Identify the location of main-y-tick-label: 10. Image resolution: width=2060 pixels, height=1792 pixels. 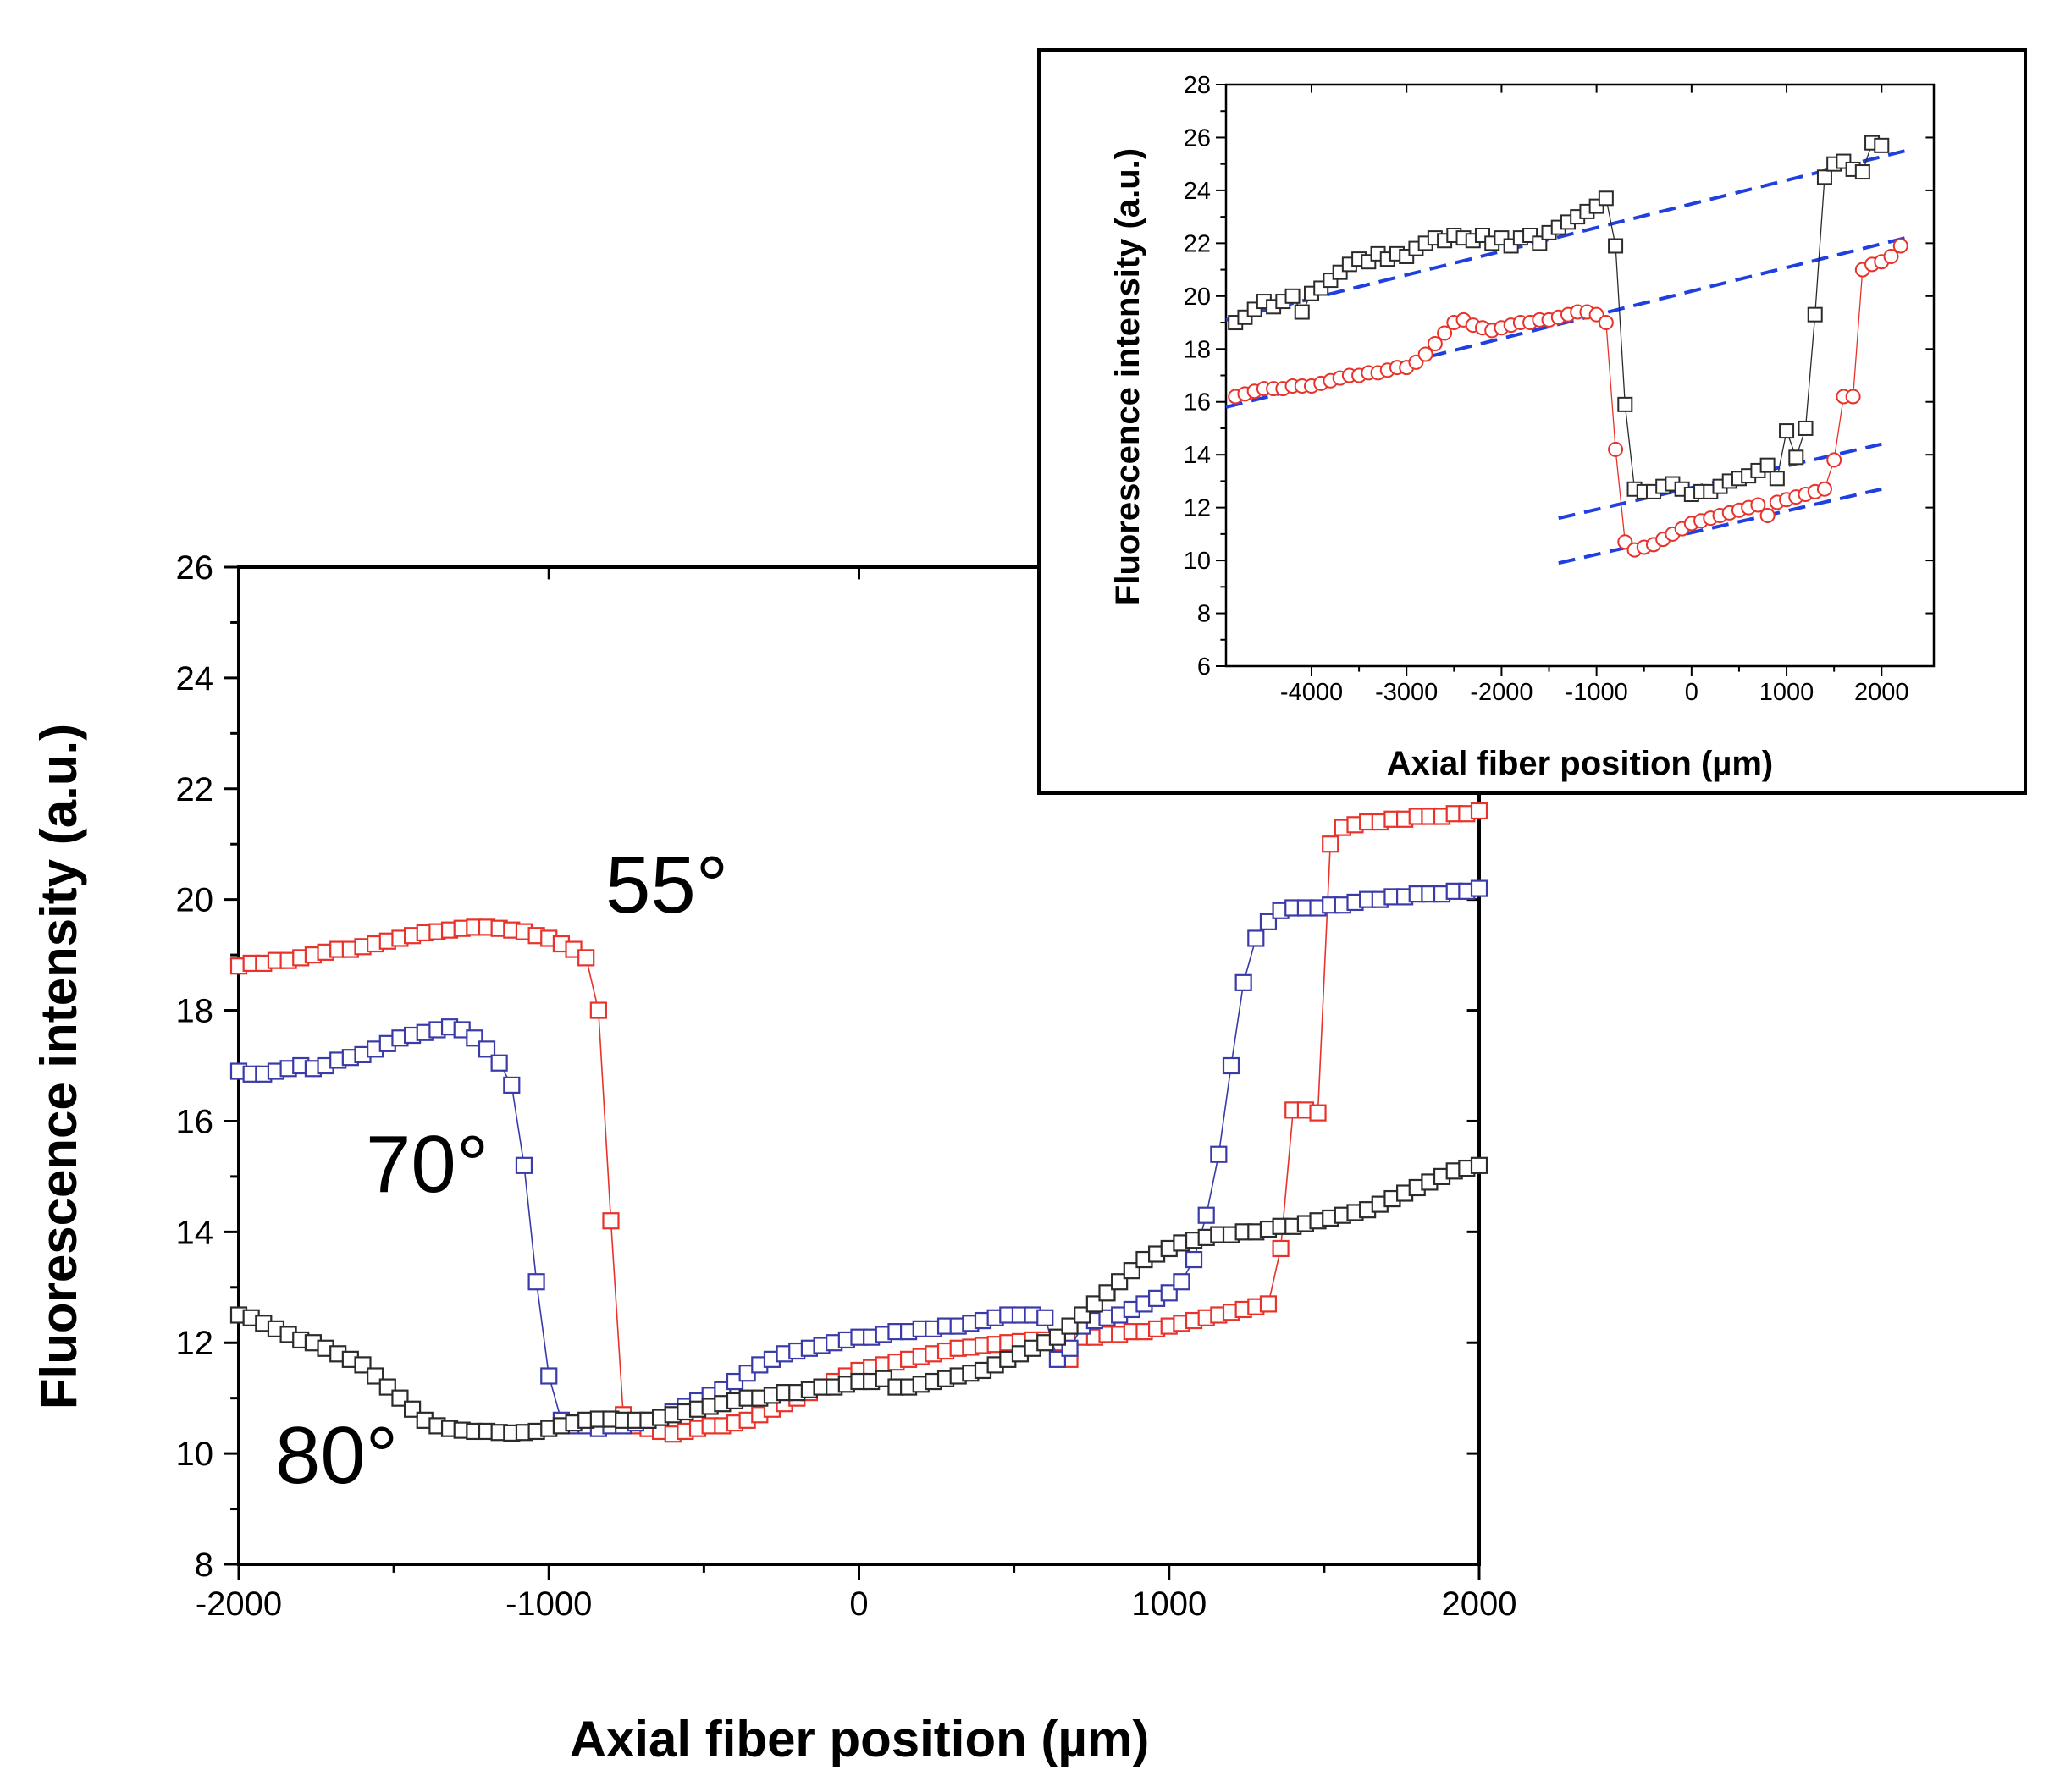
(195, 1454).